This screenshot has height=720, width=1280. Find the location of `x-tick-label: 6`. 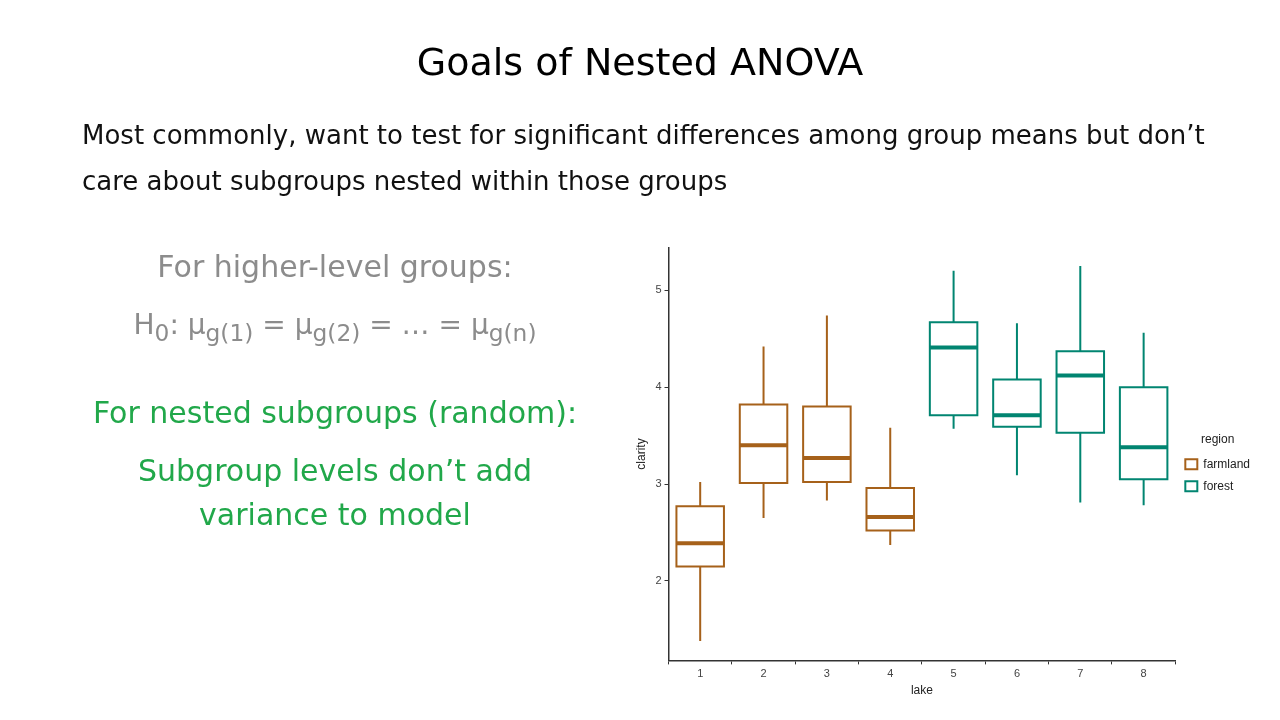

x-tick-label: 6 is located at coordinates (1016, 673).